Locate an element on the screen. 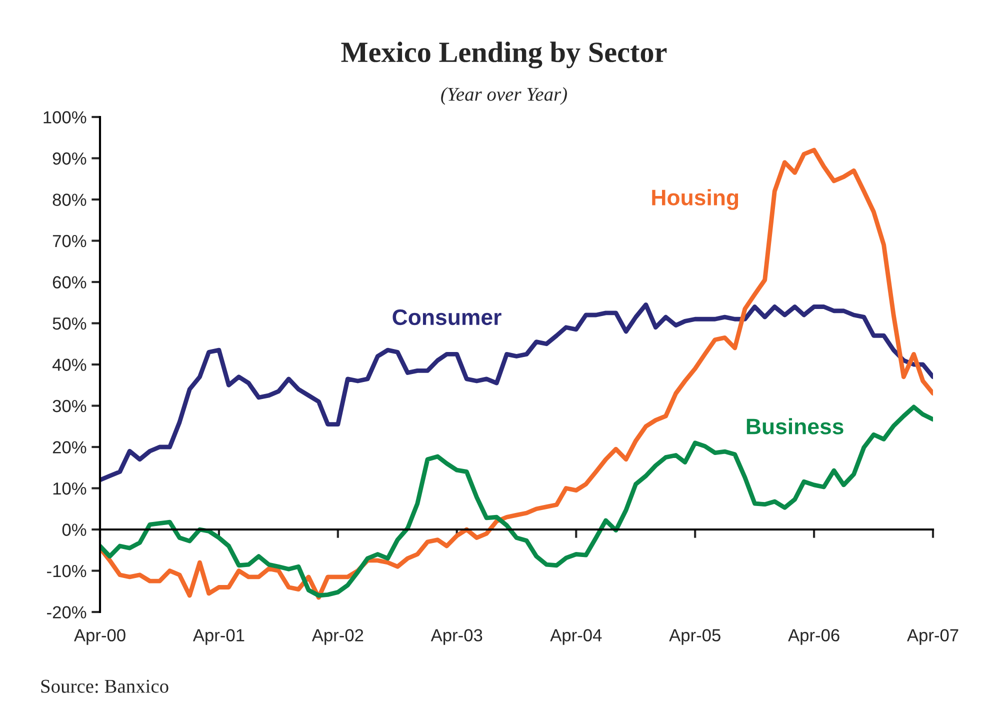 Image resolution: width=986 pixels, height=707 pixels. y-tick-label: 60% is located at coordinates (69, 282).